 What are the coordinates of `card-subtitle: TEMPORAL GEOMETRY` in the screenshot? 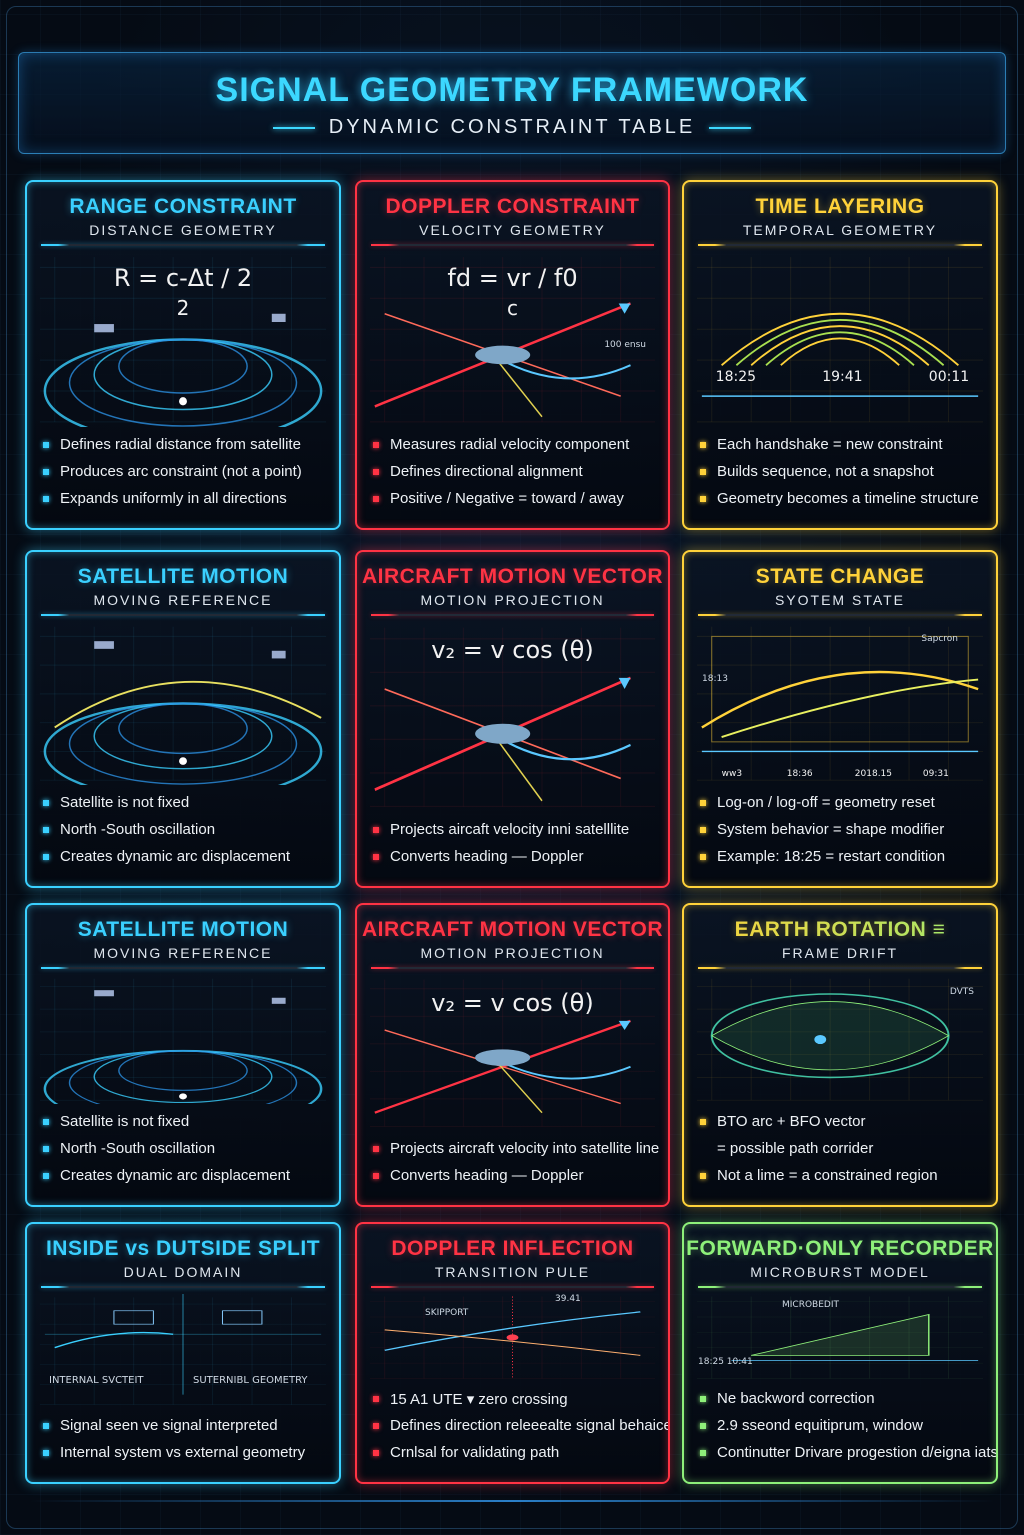 It's located at (840, 230).